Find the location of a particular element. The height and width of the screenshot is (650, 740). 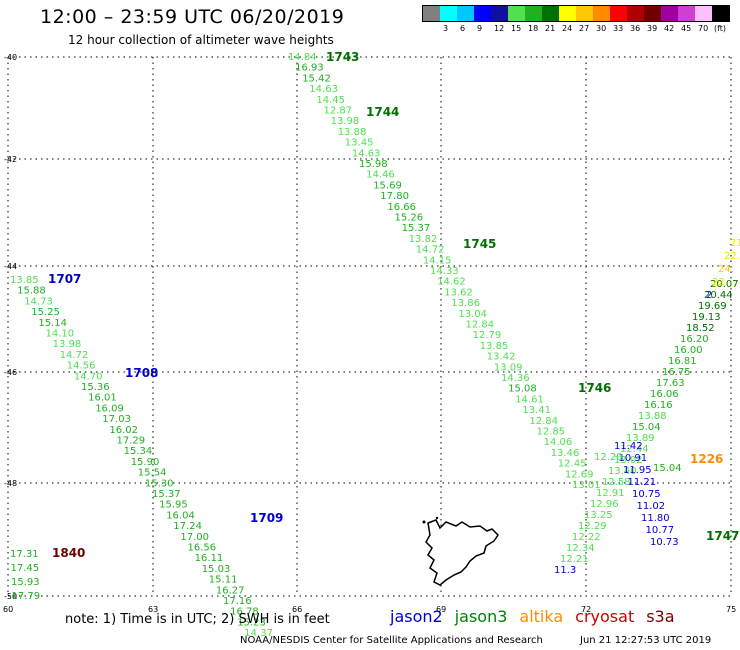

color-scale-label: 36 is located at coordinates (635, 28).